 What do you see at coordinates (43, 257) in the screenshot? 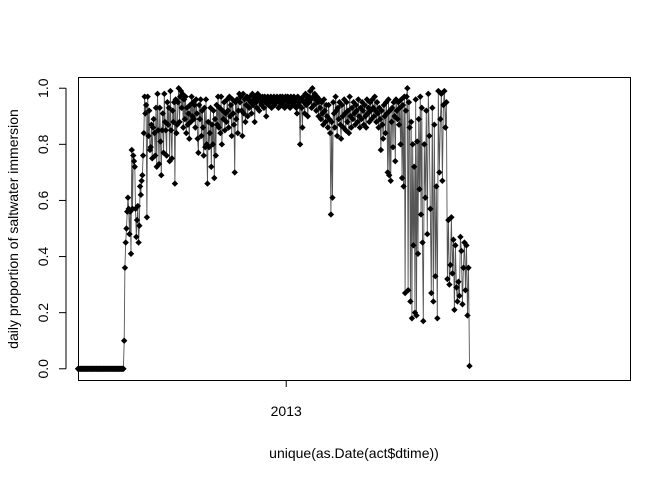
I see `y-tick-label: 0.4` at bounding box center [43, 257].